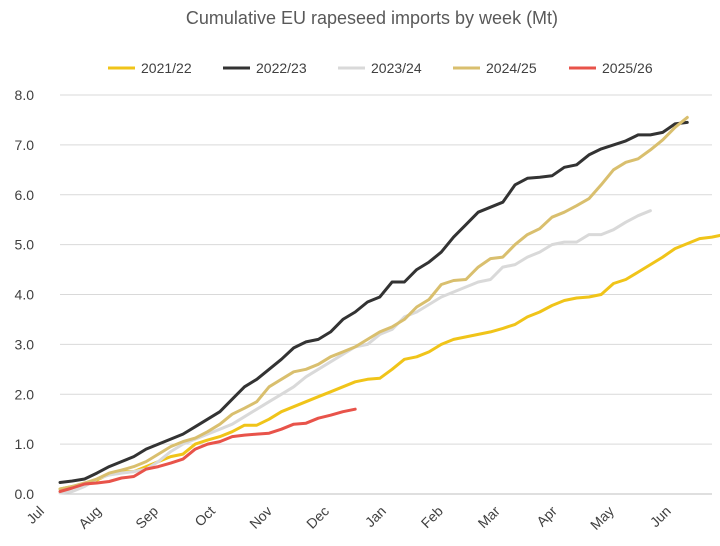 Image resolution: width=720 pixels, height=546 pixels. Describe the element at coordinates (25, 95) in the screenshot. I see `y-tick-label: 8.0` at that location.